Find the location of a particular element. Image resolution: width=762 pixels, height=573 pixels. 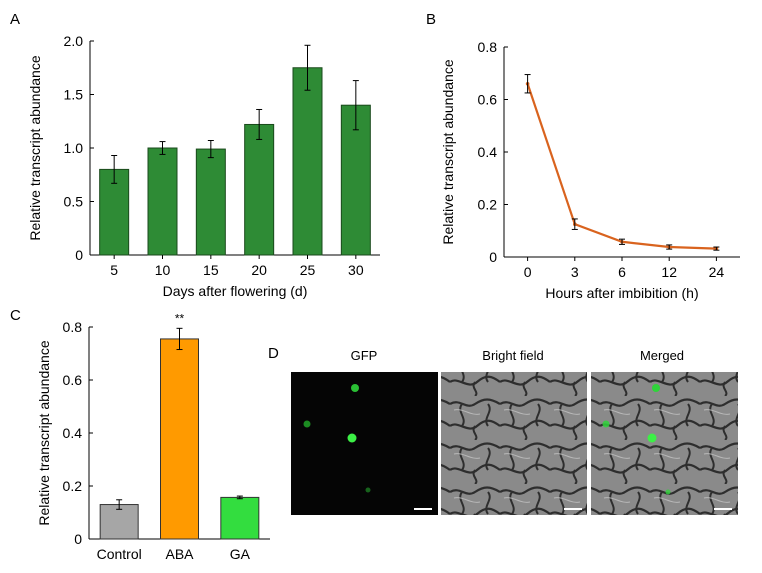

x-tick-label: 20 is located at coordinates (259, 270).